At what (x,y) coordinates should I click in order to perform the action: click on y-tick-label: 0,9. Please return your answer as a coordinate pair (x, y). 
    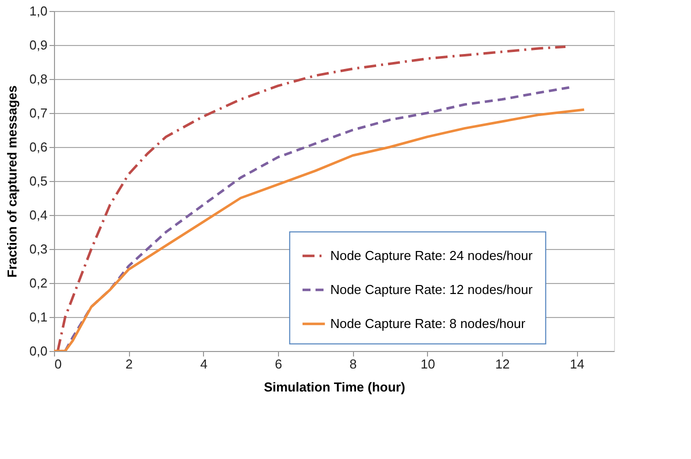
    Looking at the image, I should click on (38, 45).